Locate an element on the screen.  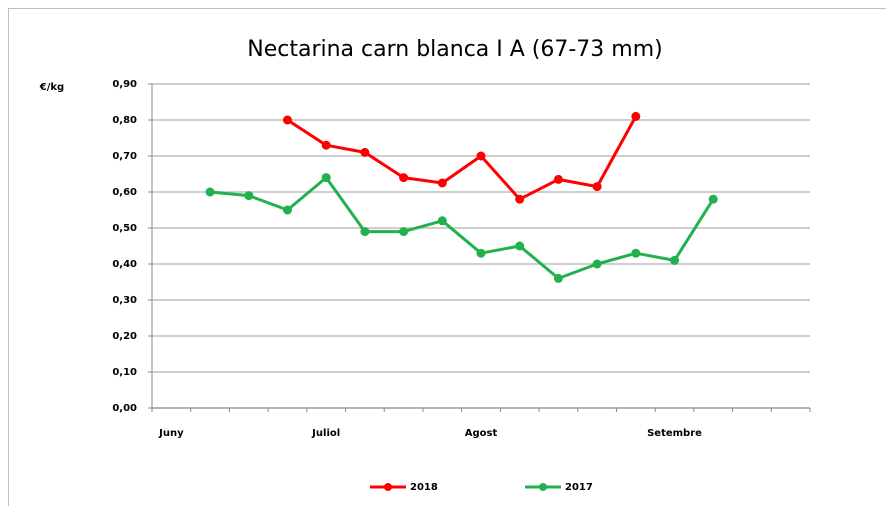
y-tick-label: 0,00 is located at coordinates (124, 408).